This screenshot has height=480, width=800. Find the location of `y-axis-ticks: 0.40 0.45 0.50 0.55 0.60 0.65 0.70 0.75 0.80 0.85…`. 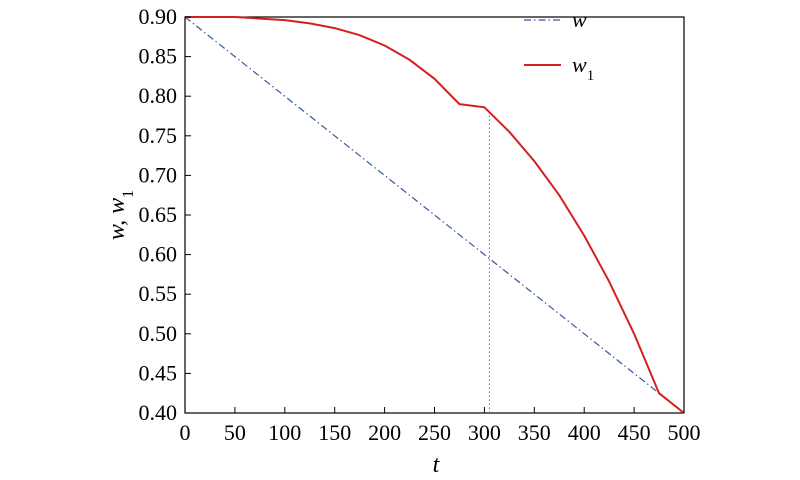

y-axis-ticks: 0.40 0.45 0.50 0.55 0.60 0.65 0.70 0.75 0.80 0.85… is located at coordinates (165, 214).